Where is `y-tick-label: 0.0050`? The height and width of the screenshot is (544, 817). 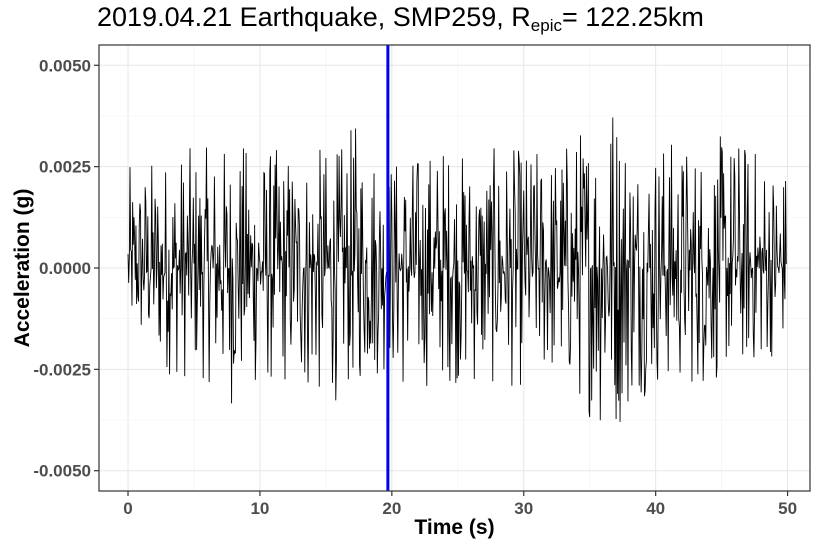
y-tick-label: 0.0050 is located at coordinates (65, 65).